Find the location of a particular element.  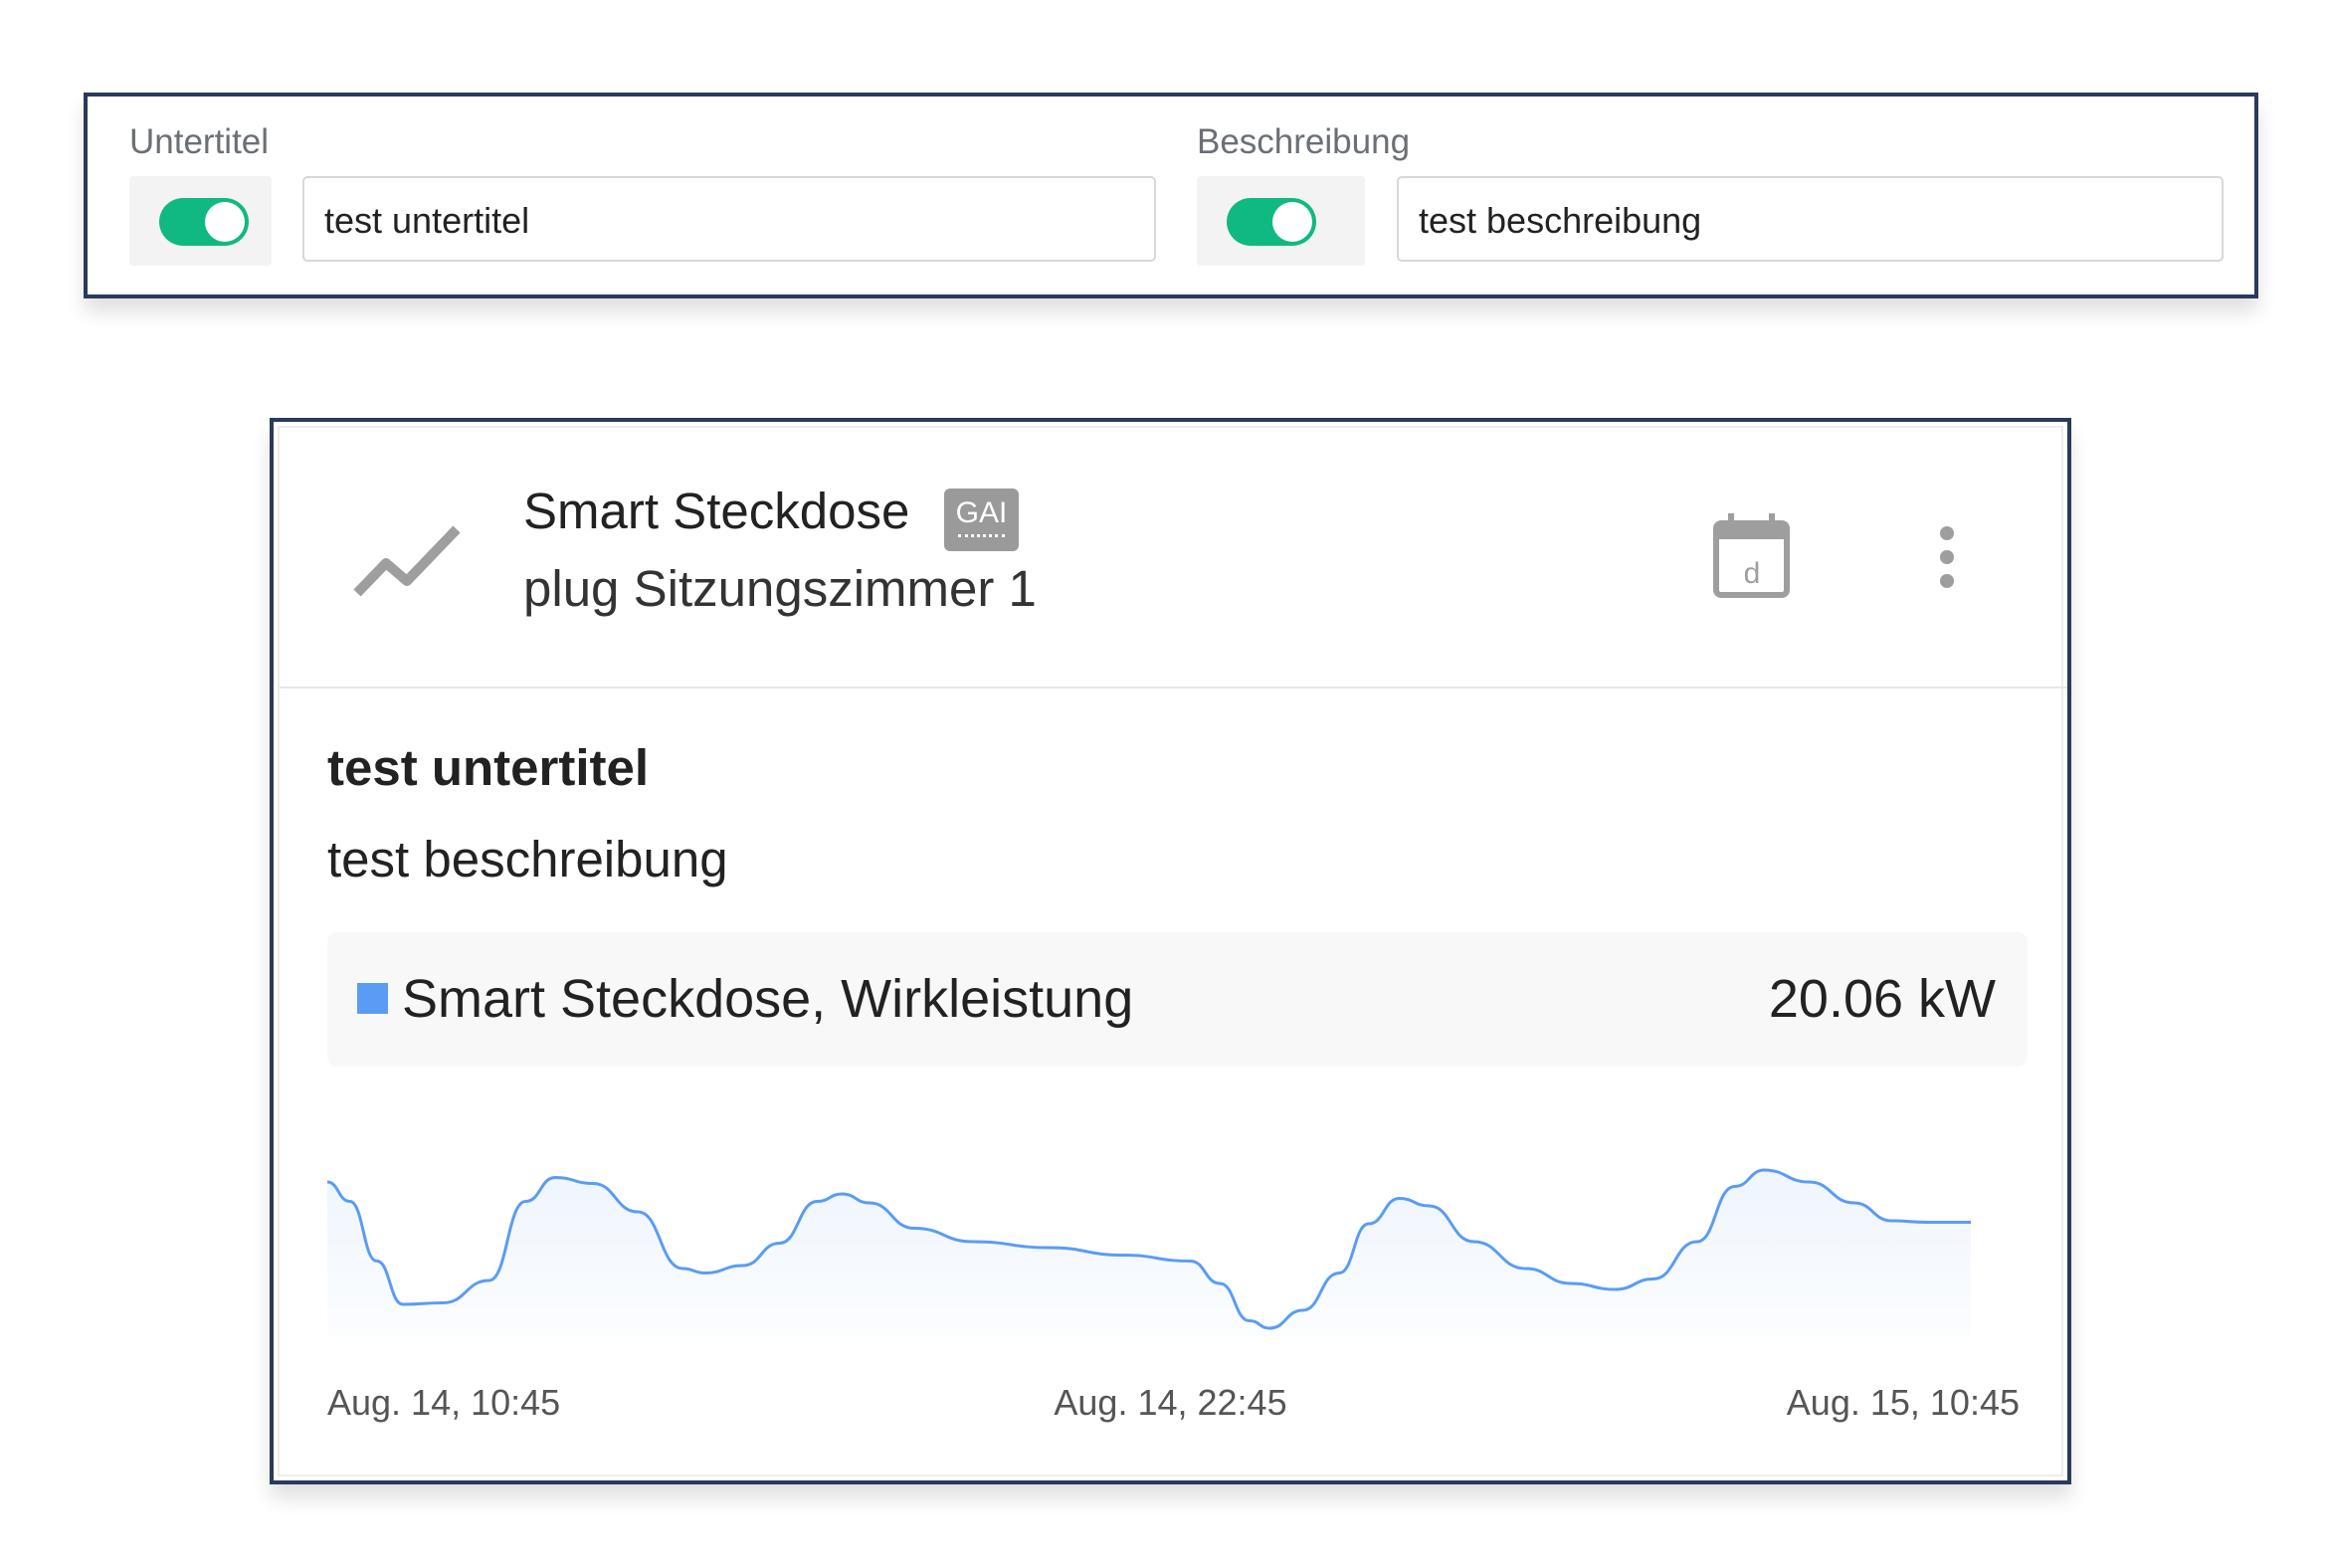

subtitle-label: Untertitel is located at coordinates (199, 141).